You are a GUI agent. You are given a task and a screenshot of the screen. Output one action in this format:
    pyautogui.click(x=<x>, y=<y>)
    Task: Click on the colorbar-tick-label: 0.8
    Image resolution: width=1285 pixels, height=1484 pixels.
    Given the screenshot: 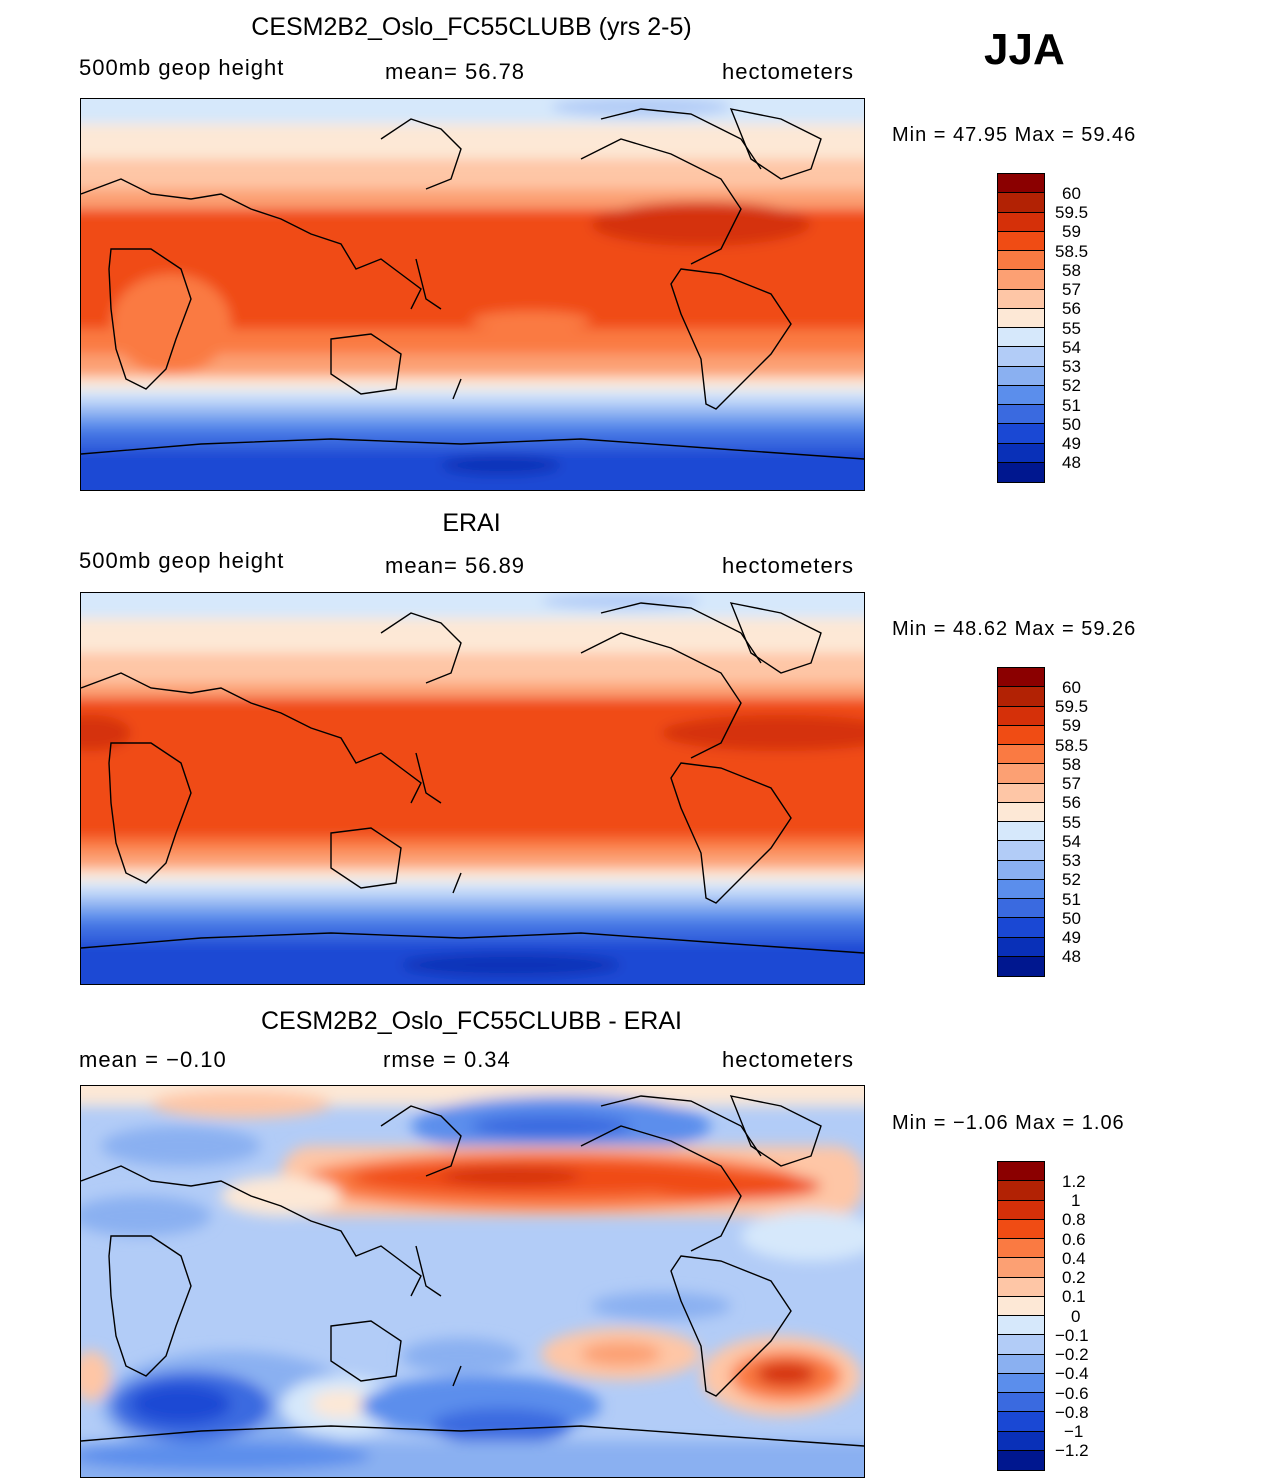 What is the action you would take?
    pyautogui.click(x=1074, y=1219)
    